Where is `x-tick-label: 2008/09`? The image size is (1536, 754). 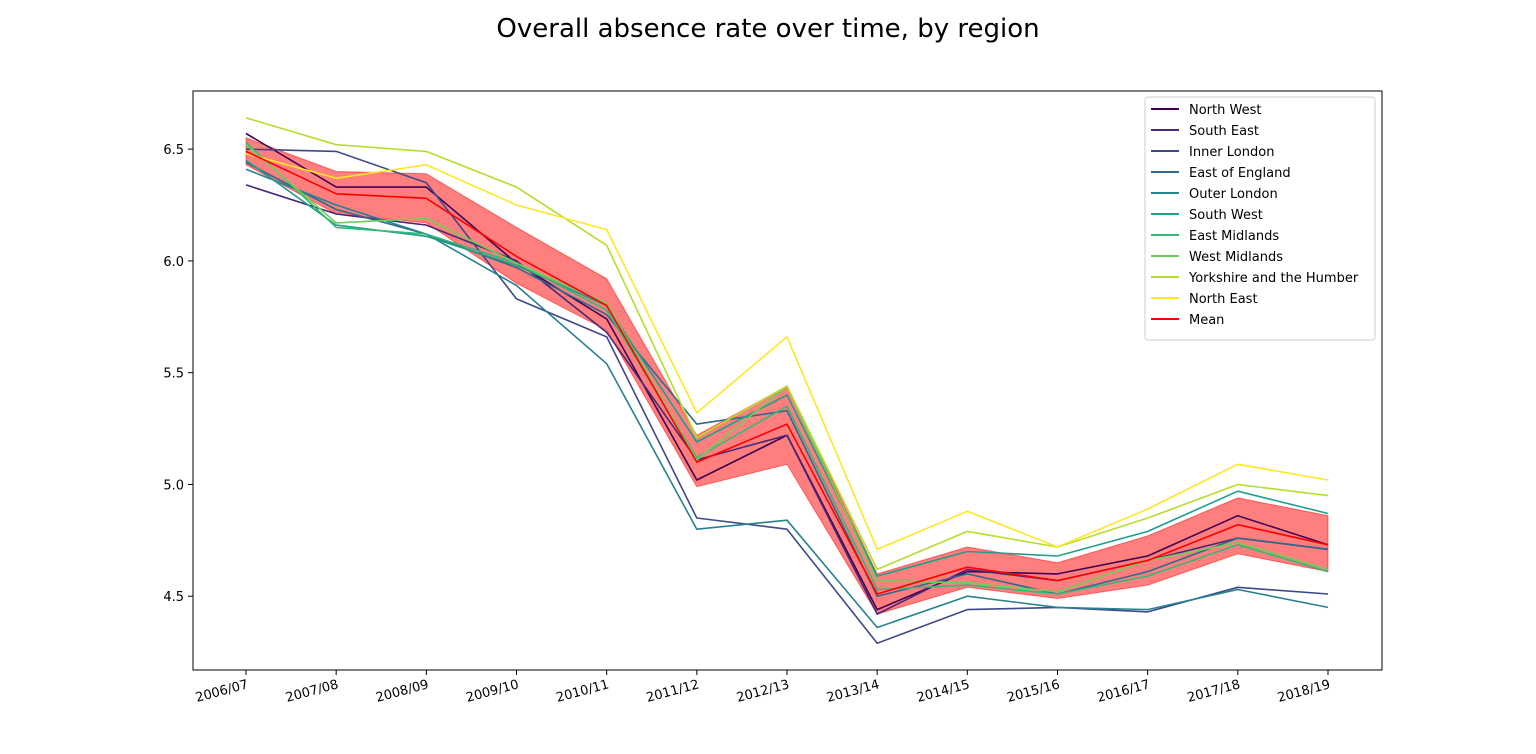 x-tick-label: 2008/09 is located at coordinates (402, 691).